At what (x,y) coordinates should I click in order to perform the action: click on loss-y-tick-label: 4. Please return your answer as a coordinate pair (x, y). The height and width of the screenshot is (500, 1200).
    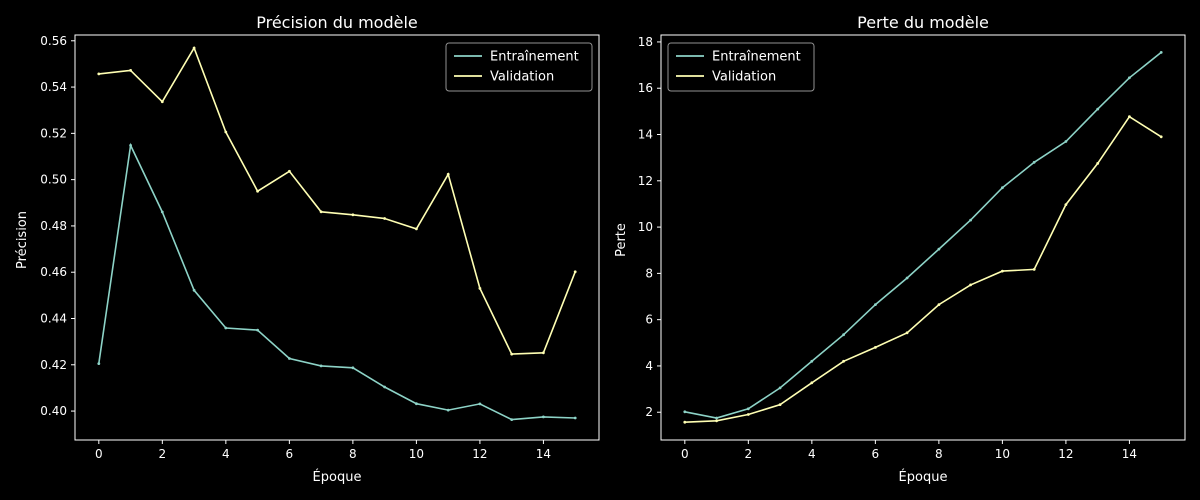
    Looking at the image, I should click on (649, 366).